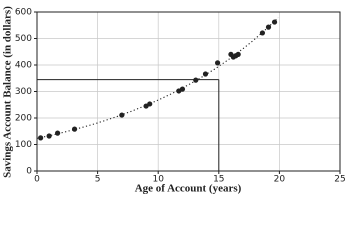  What do you see at coordinates (98, 180) in the screenshot?
I see `x-tick-label: 5` at bounding box center [98, 180].